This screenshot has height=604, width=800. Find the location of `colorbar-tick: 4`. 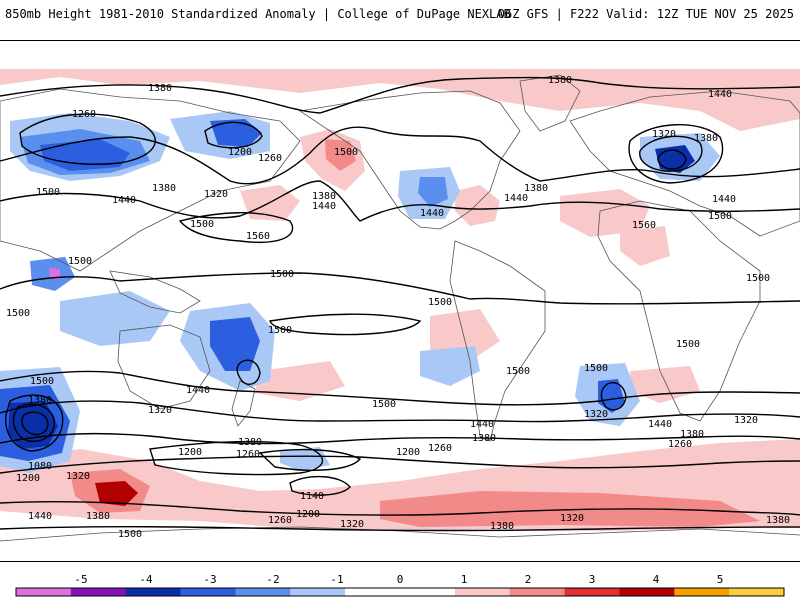

colorbar-tick: 4 is located at coordinates (656, 579).